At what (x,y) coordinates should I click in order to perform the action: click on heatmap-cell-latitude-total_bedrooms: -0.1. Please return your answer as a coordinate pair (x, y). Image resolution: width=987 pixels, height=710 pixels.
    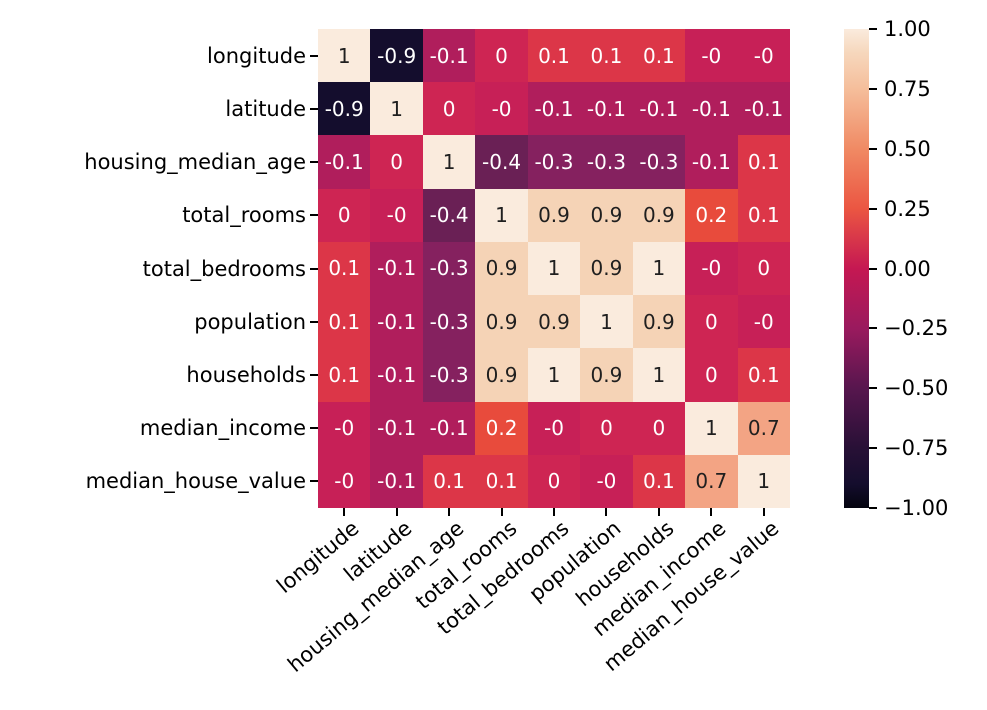
    Looking at the image, I should click on (554, 109).